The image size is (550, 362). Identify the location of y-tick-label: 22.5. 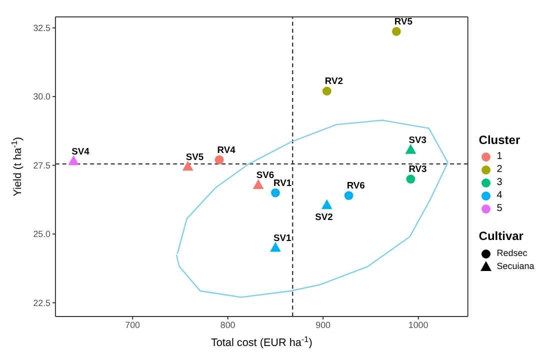
(42, 303).